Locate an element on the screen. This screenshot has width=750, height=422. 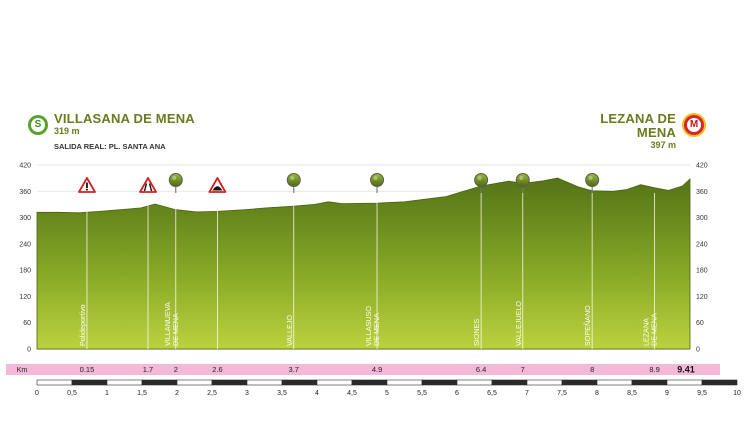
waypoint-label: SIONES is located at coordinates (476, 332).